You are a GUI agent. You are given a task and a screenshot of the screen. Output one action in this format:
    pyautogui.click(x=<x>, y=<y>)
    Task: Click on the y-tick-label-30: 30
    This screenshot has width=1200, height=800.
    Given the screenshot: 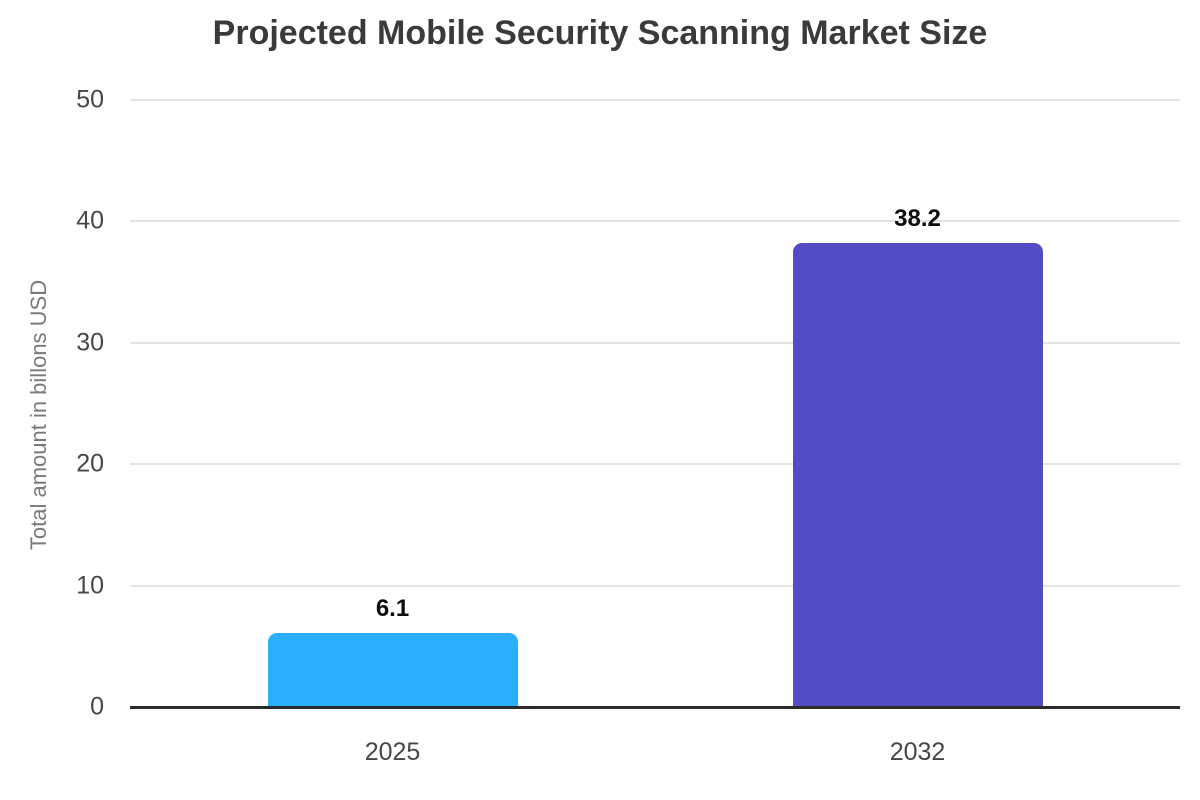 What is the action you would take?
    pyautogui.click(x=90, y=342)
    